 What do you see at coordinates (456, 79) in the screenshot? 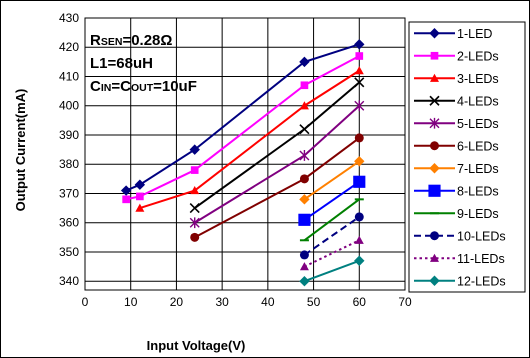
I see `legend-entry: 3-LEDs` at bounding box center [456, 79].